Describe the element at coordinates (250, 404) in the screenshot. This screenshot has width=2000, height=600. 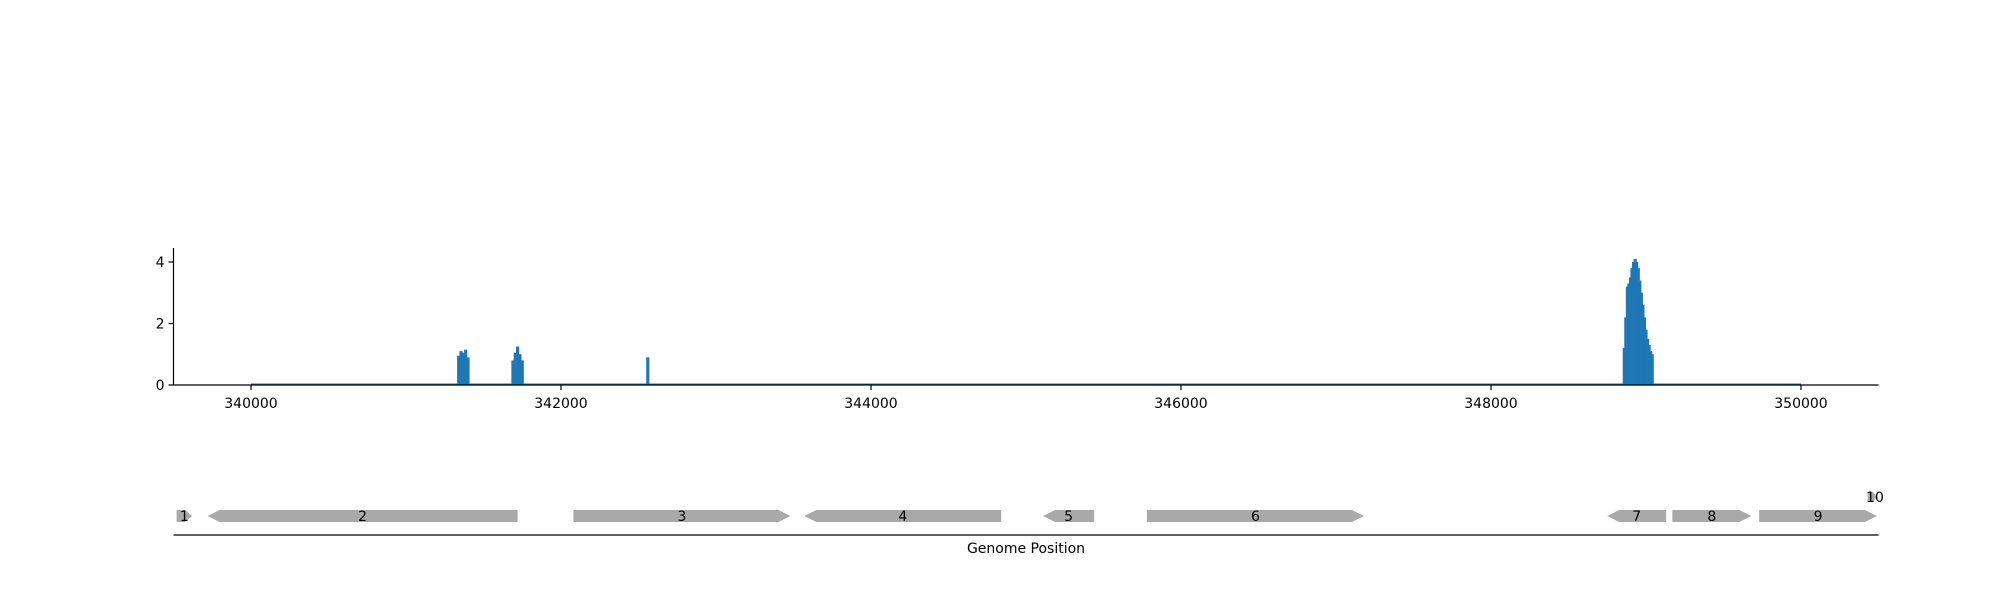
I see `x-tick-label: 340000` at that location.